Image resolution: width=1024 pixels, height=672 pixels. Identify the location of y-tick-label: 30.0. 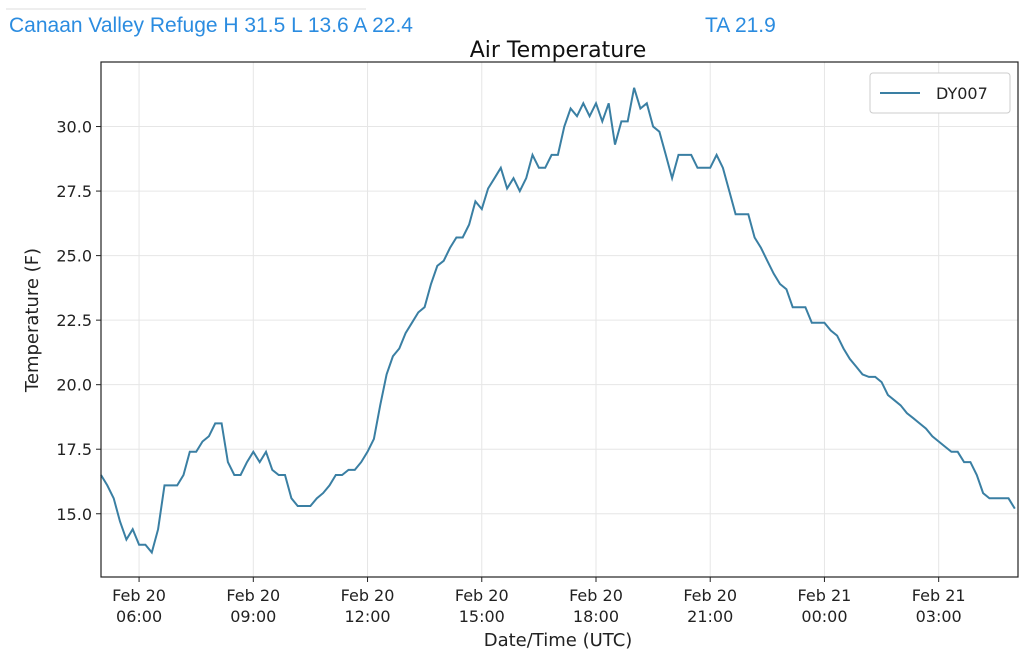
(74, 127).